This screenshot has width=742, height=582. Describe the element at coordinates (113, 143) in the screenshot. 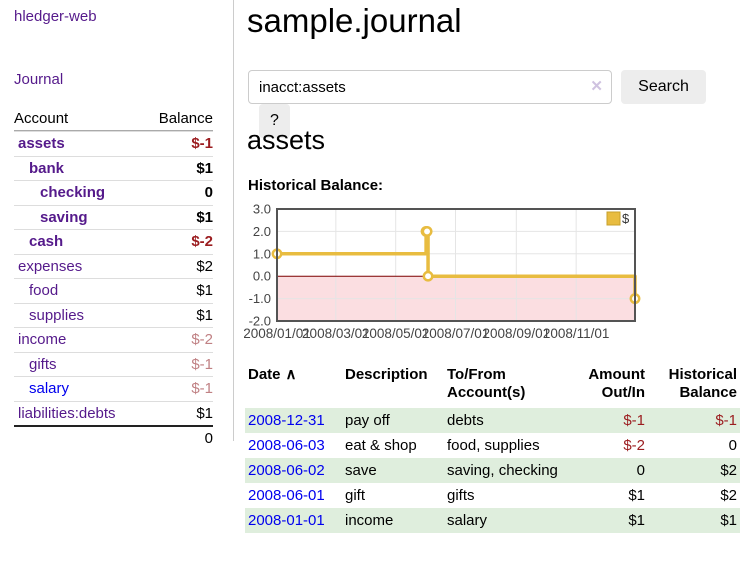

I see `account-row-assets: assets $-1` at that location.